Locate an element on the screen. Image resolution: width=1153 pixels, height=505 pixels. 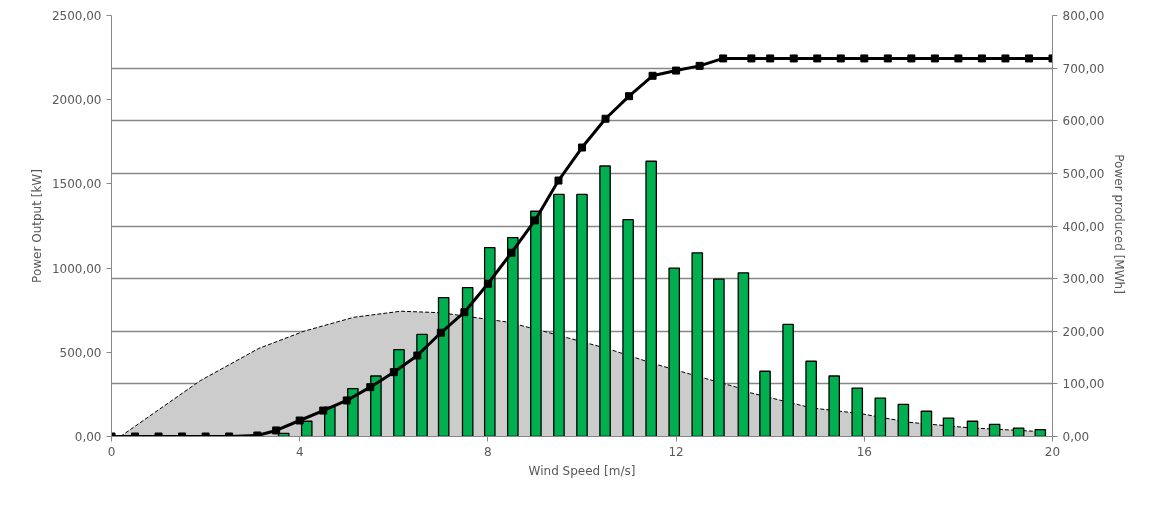
y-tick-label: 2000,00 is located at coordinates (76, 100).